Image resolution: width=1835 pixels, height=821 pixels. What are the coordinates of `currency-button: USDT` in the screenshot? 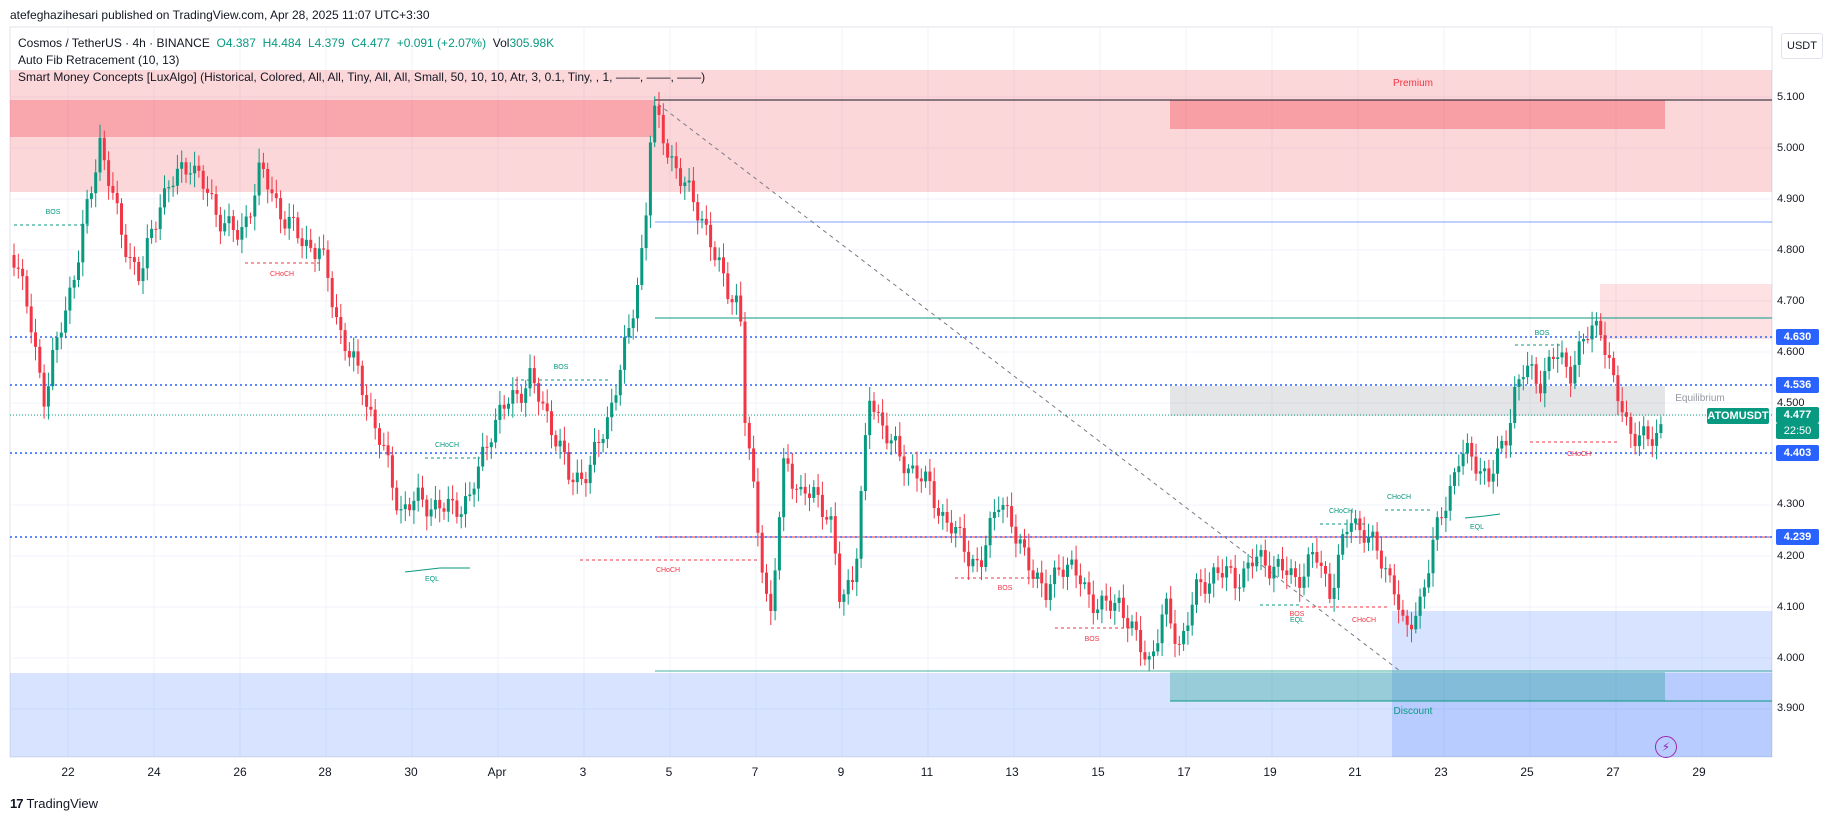 It's located at (1802, 46).